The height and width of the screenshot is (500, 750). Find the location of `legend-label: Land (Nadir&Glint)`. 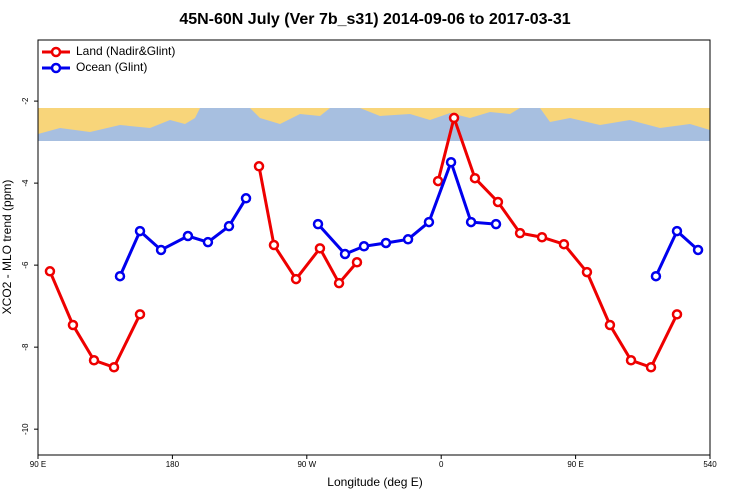

legend-label: Land (Nadir&Glint) is located at coordinates (125, 51).